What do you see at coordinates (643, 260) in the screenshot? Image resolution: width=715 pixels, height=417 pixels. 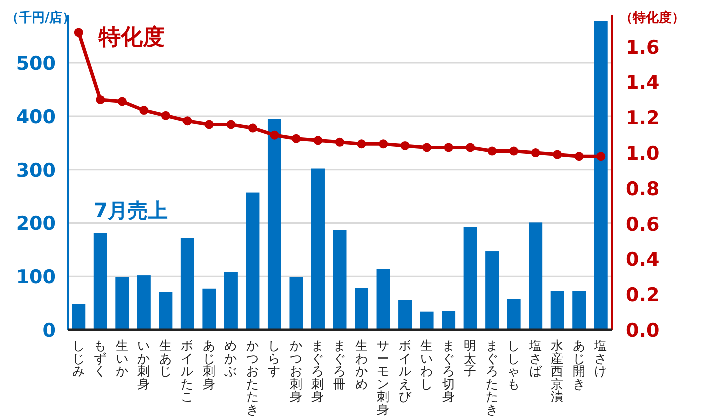 I see `y2-tick-label: 0.4` at bounding box center [643, 260].